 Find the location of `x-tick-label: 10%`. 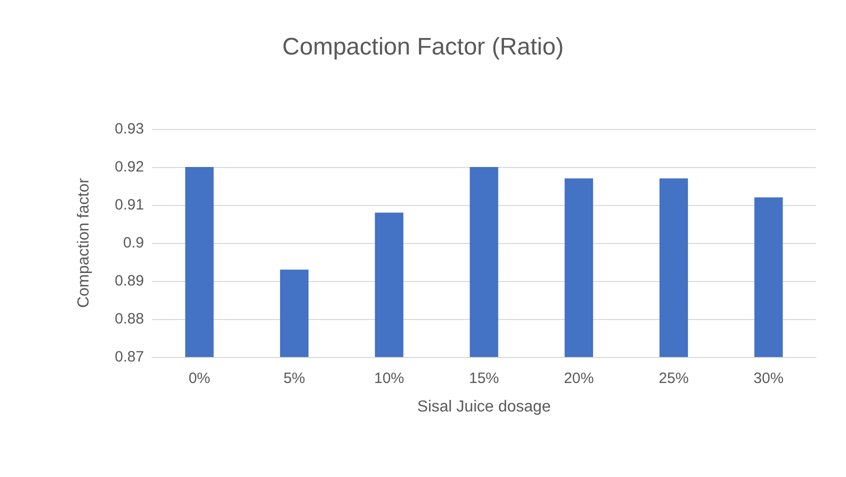

x-tick-label: 10% is located at coordinates (389, 378).